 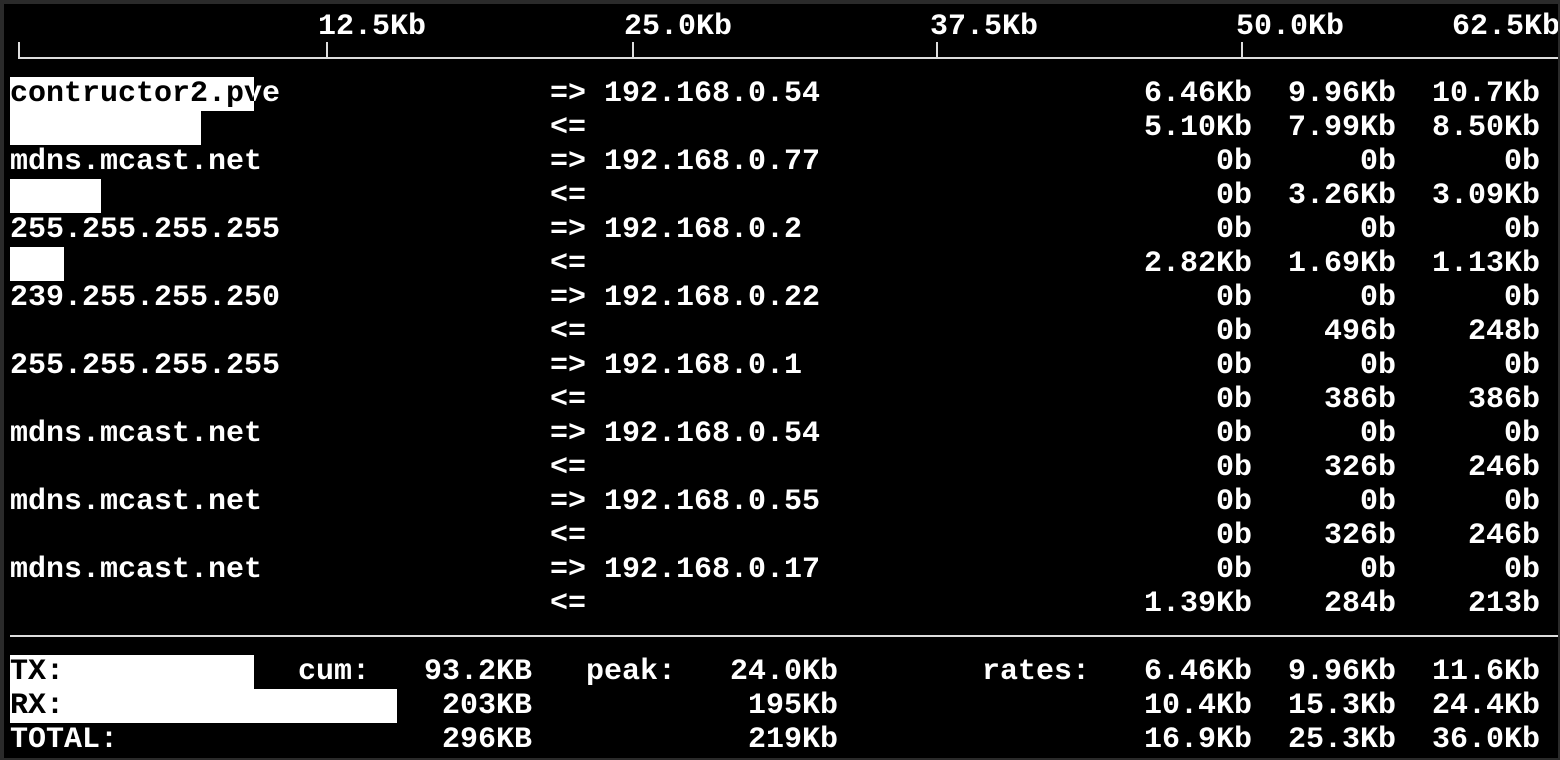 What do you see at coordinates (1503, 400) in the screenshot?
I see `rate-40s: 386b` at bounding box center [1503, 400].